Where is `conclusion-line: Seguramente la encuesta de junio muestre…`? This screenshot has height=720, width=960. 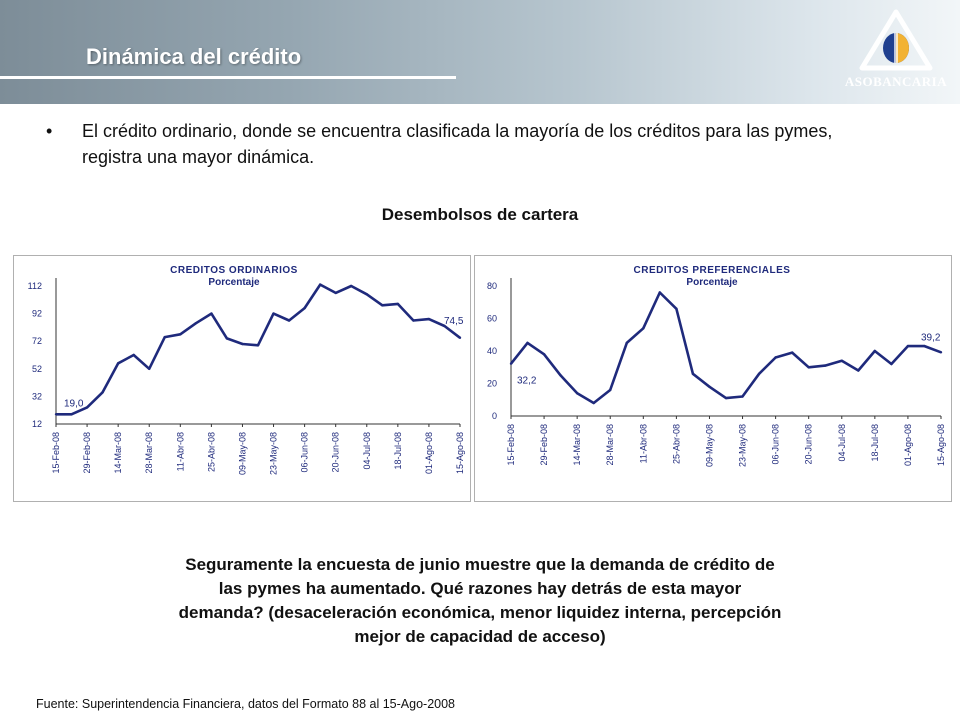 conclusion-line: Seguramente la encuesta de junio muestre… is located at coordinates (480, 564).